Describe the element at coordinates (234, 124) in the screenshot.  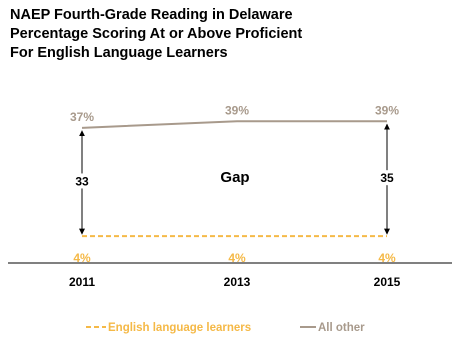
I see `series-line-all-other` at that location.